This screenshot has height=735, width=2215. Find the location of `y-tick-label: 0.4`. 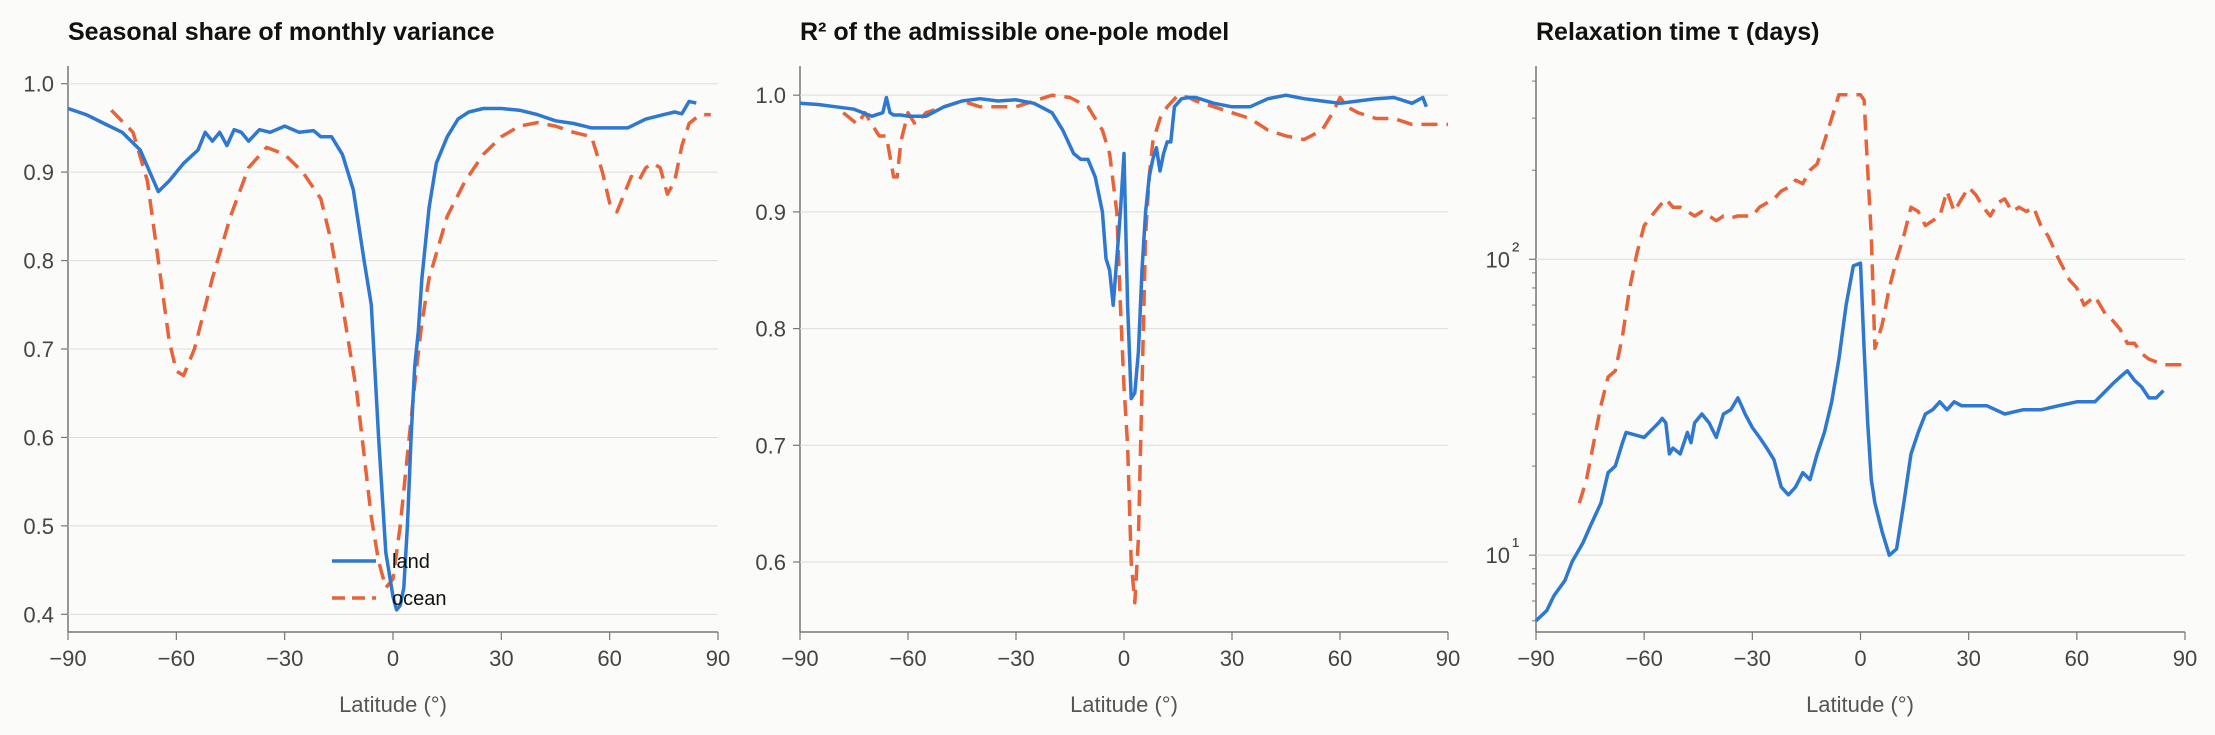

y-tick-label: 0.4 is located at coordinates (38, 614).